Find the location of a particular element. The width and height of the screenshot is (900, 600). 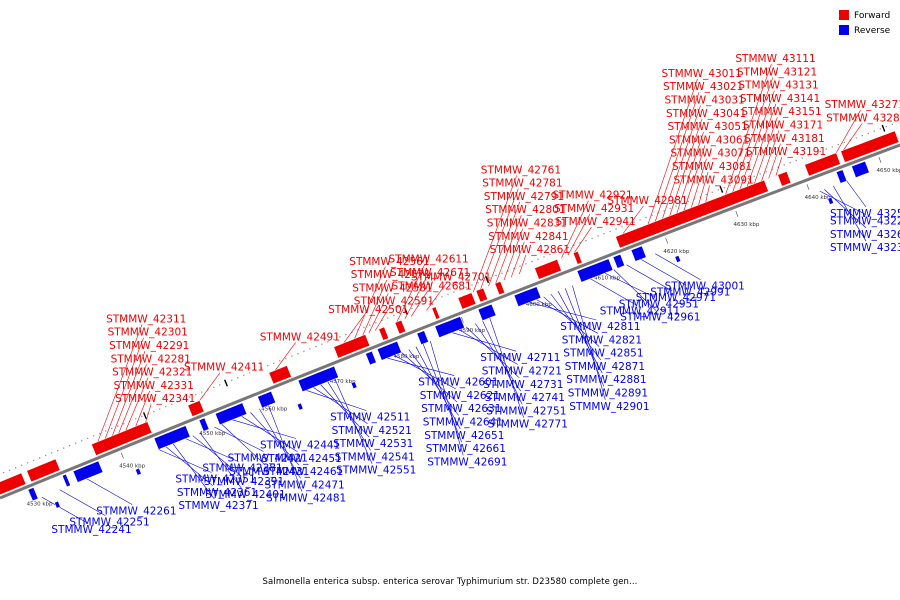

forward-gene-label: STMMW_42491 is located at coordinates (300, 337).